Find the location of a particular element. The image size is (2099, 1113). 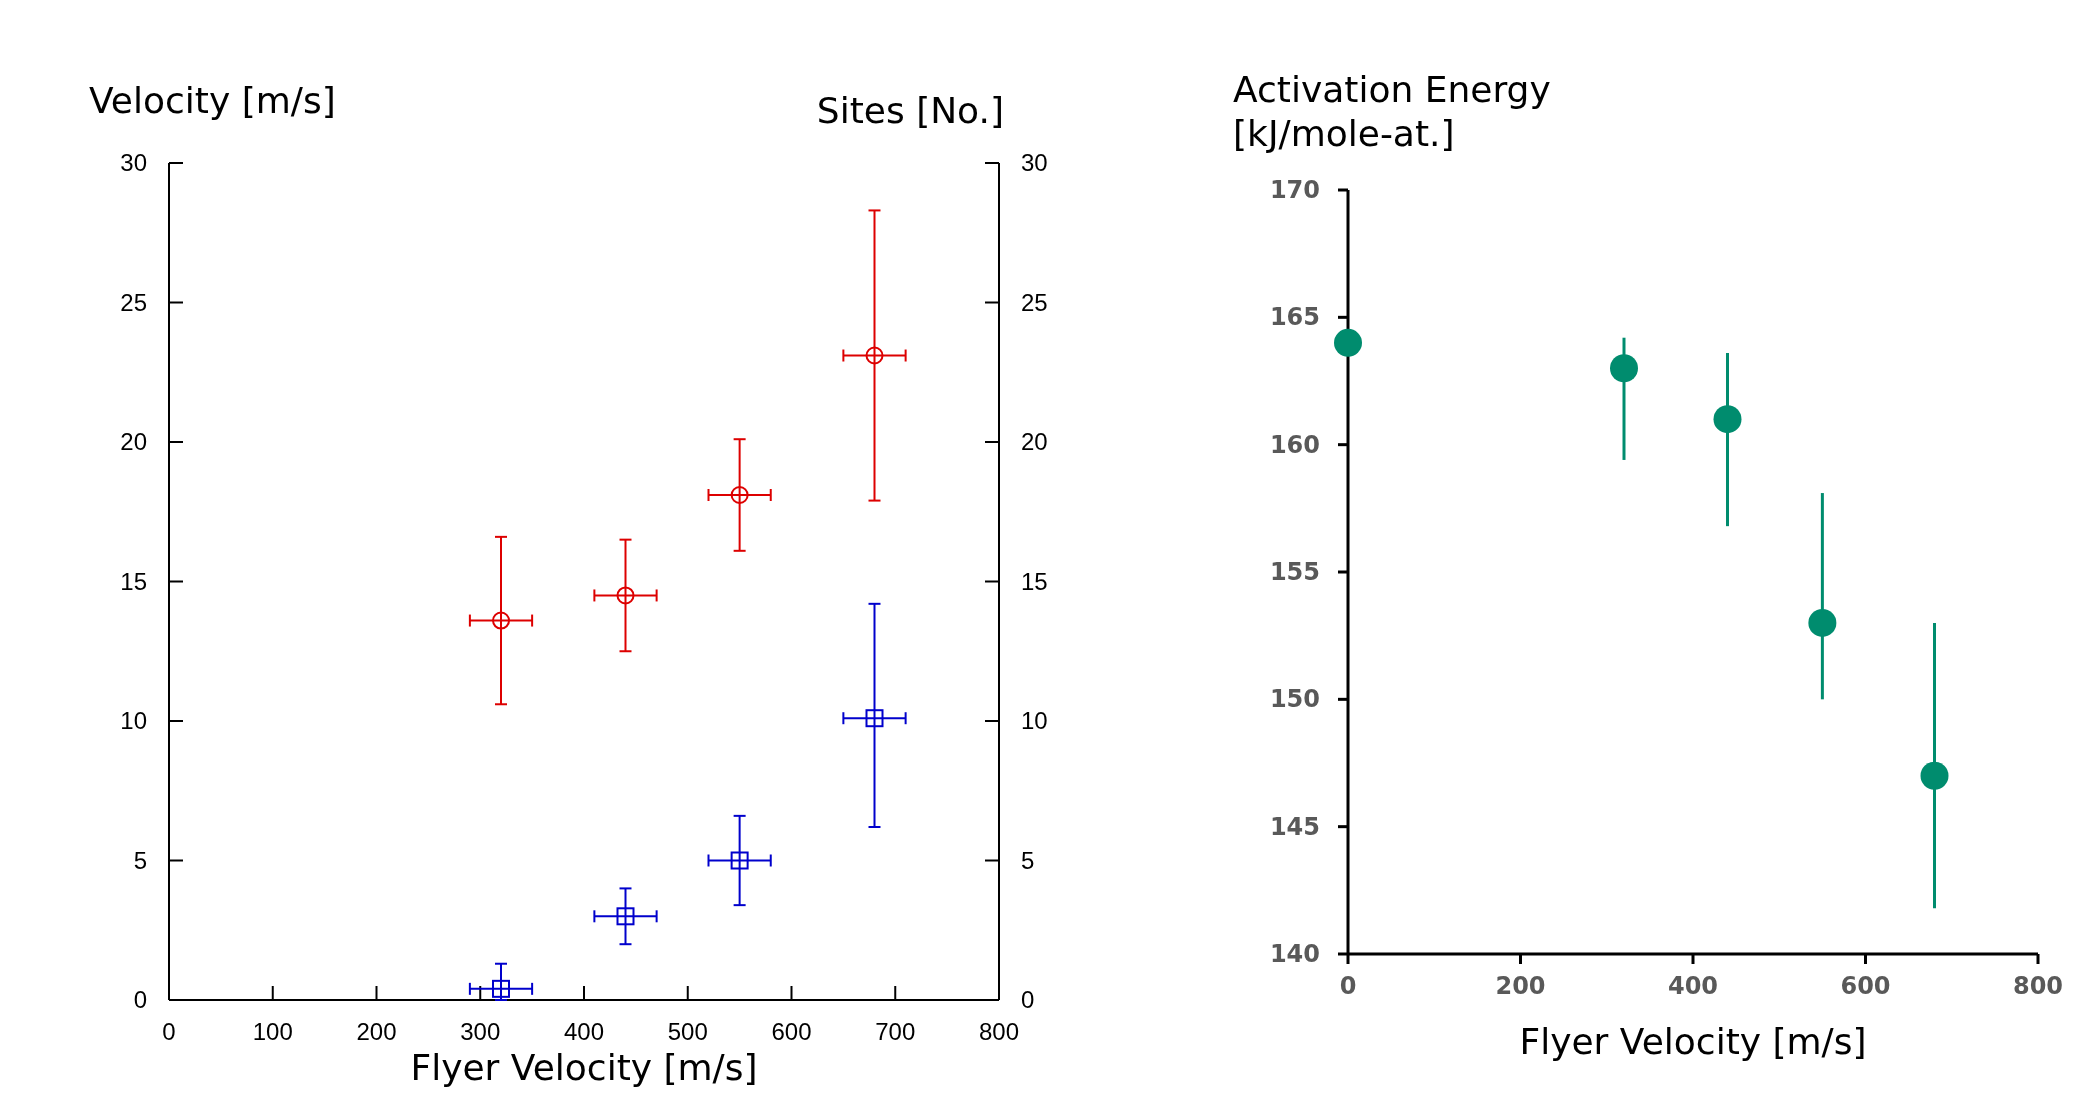

y2-tick-label: 10 is located at coordinates (1034, 720).